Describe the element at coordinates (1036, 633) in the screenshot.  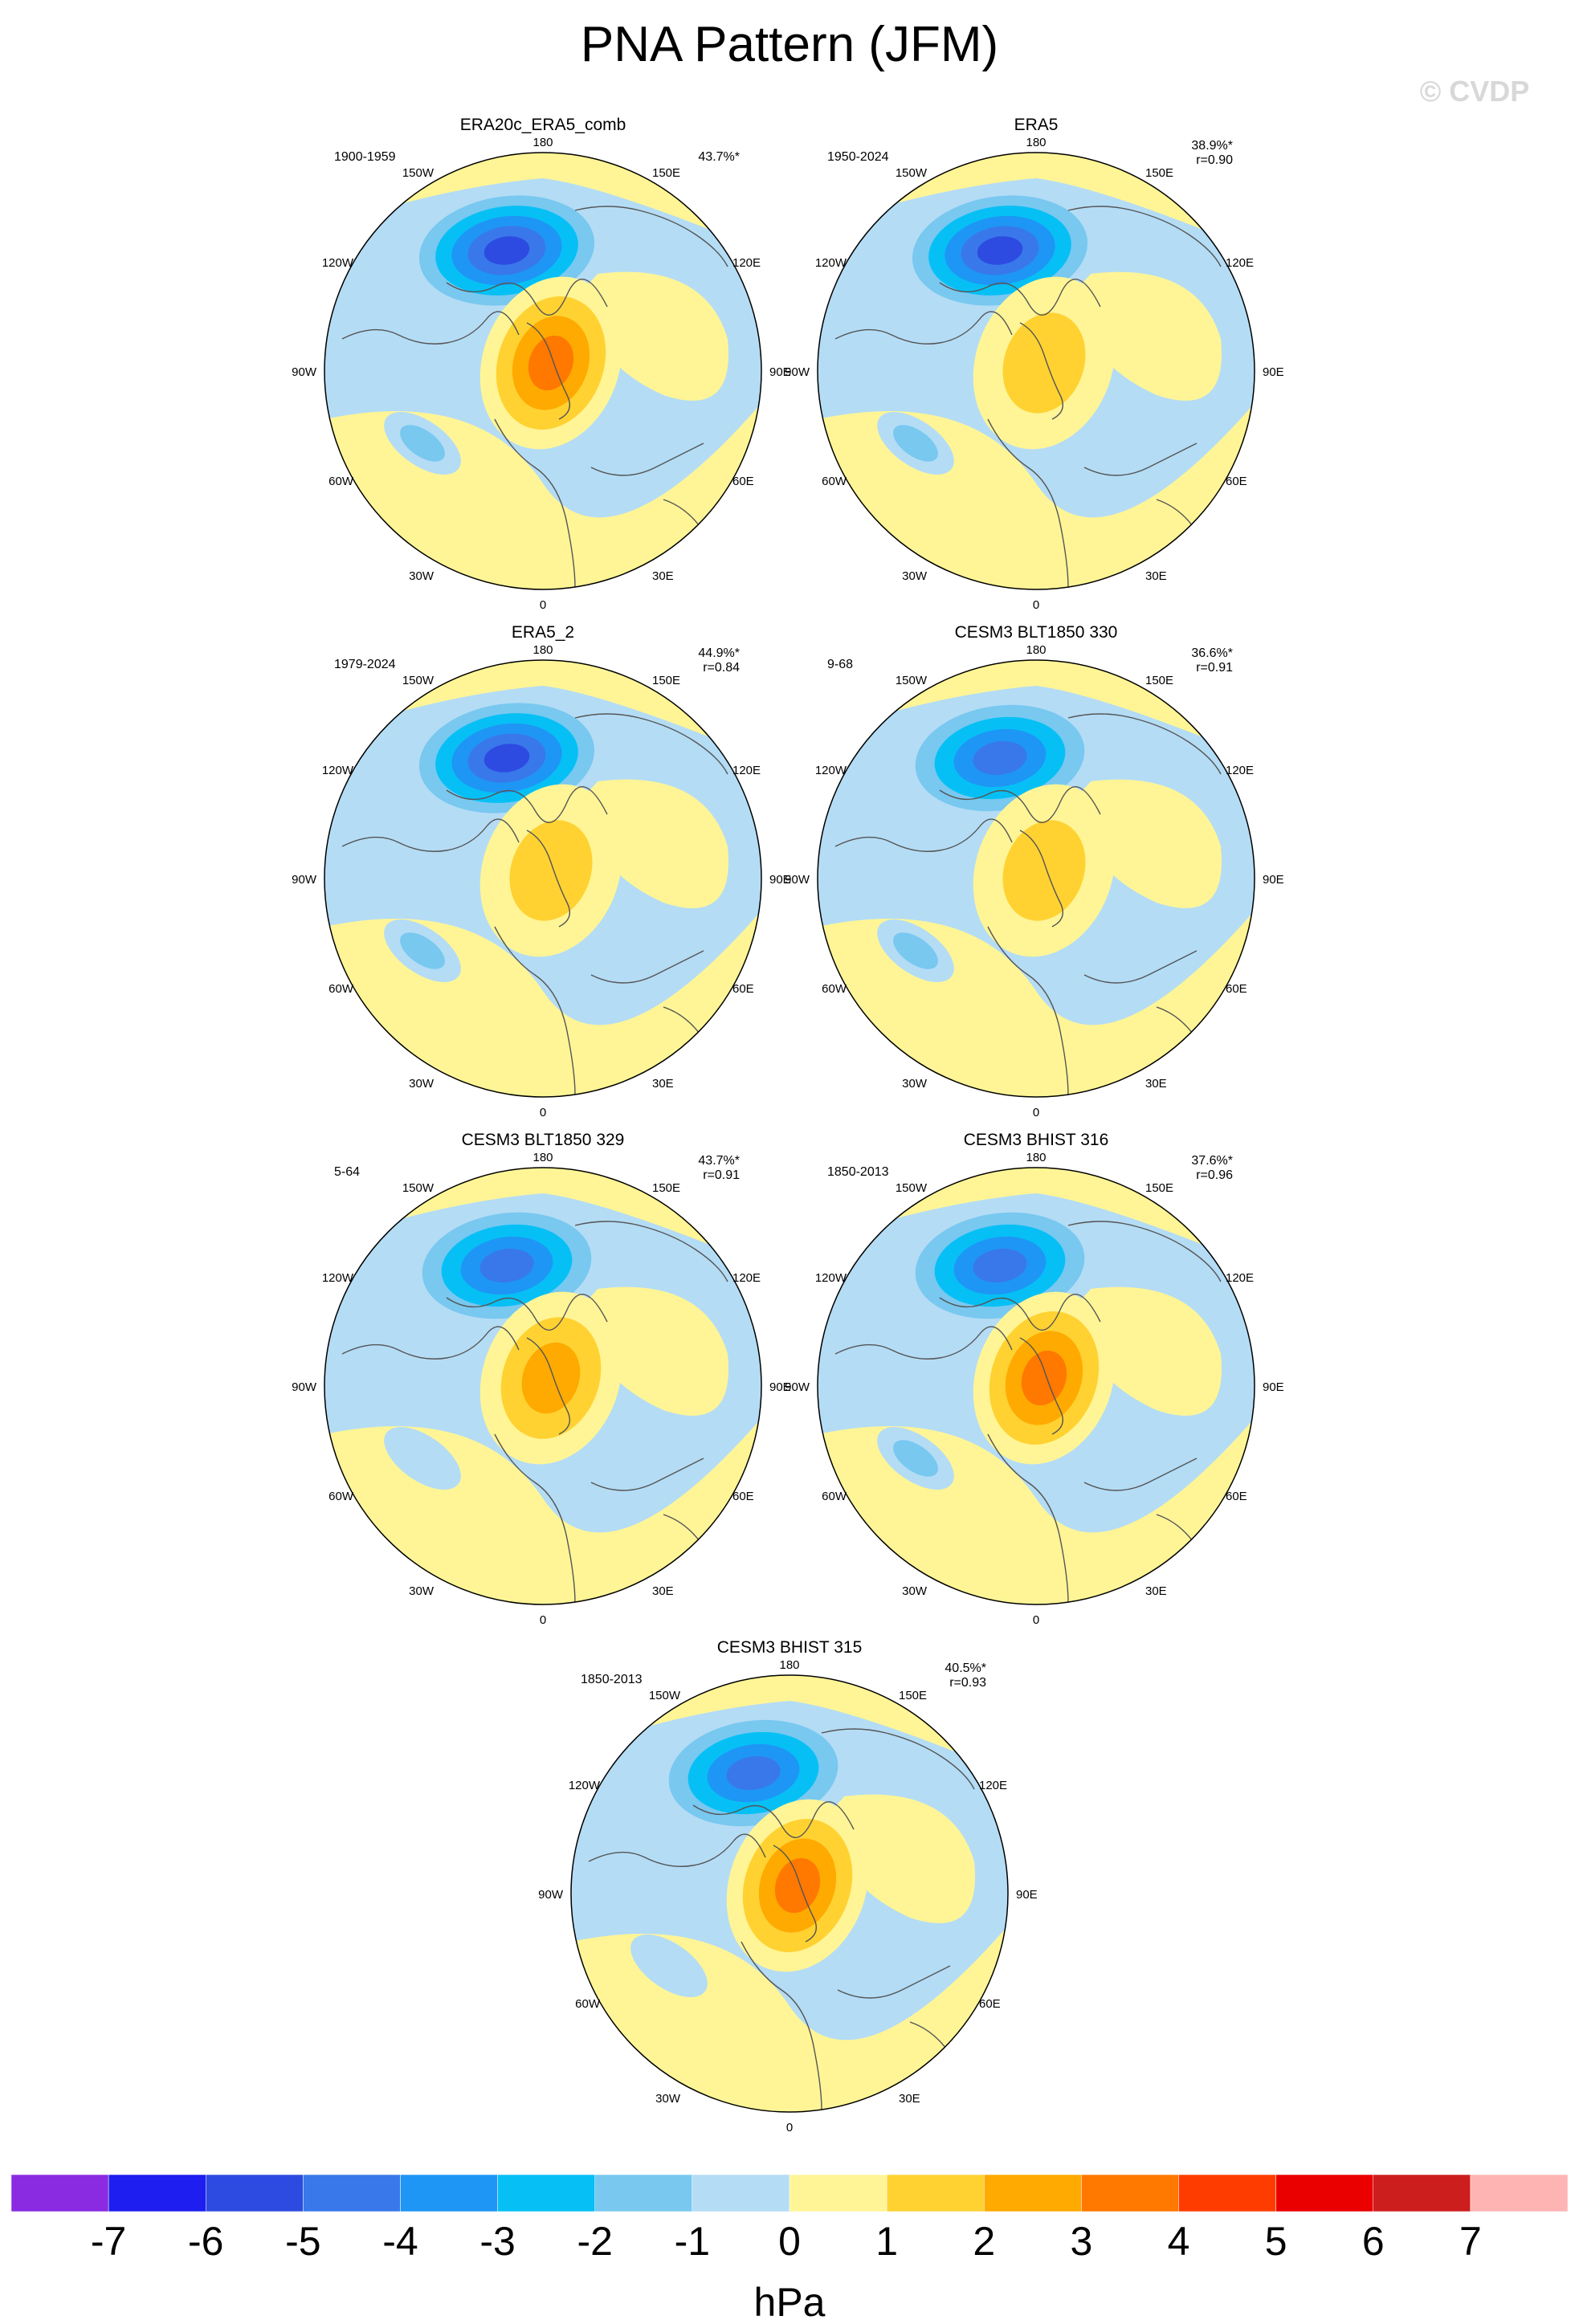
I see `panel-title: CESM3 BLT1850 330` at that location.